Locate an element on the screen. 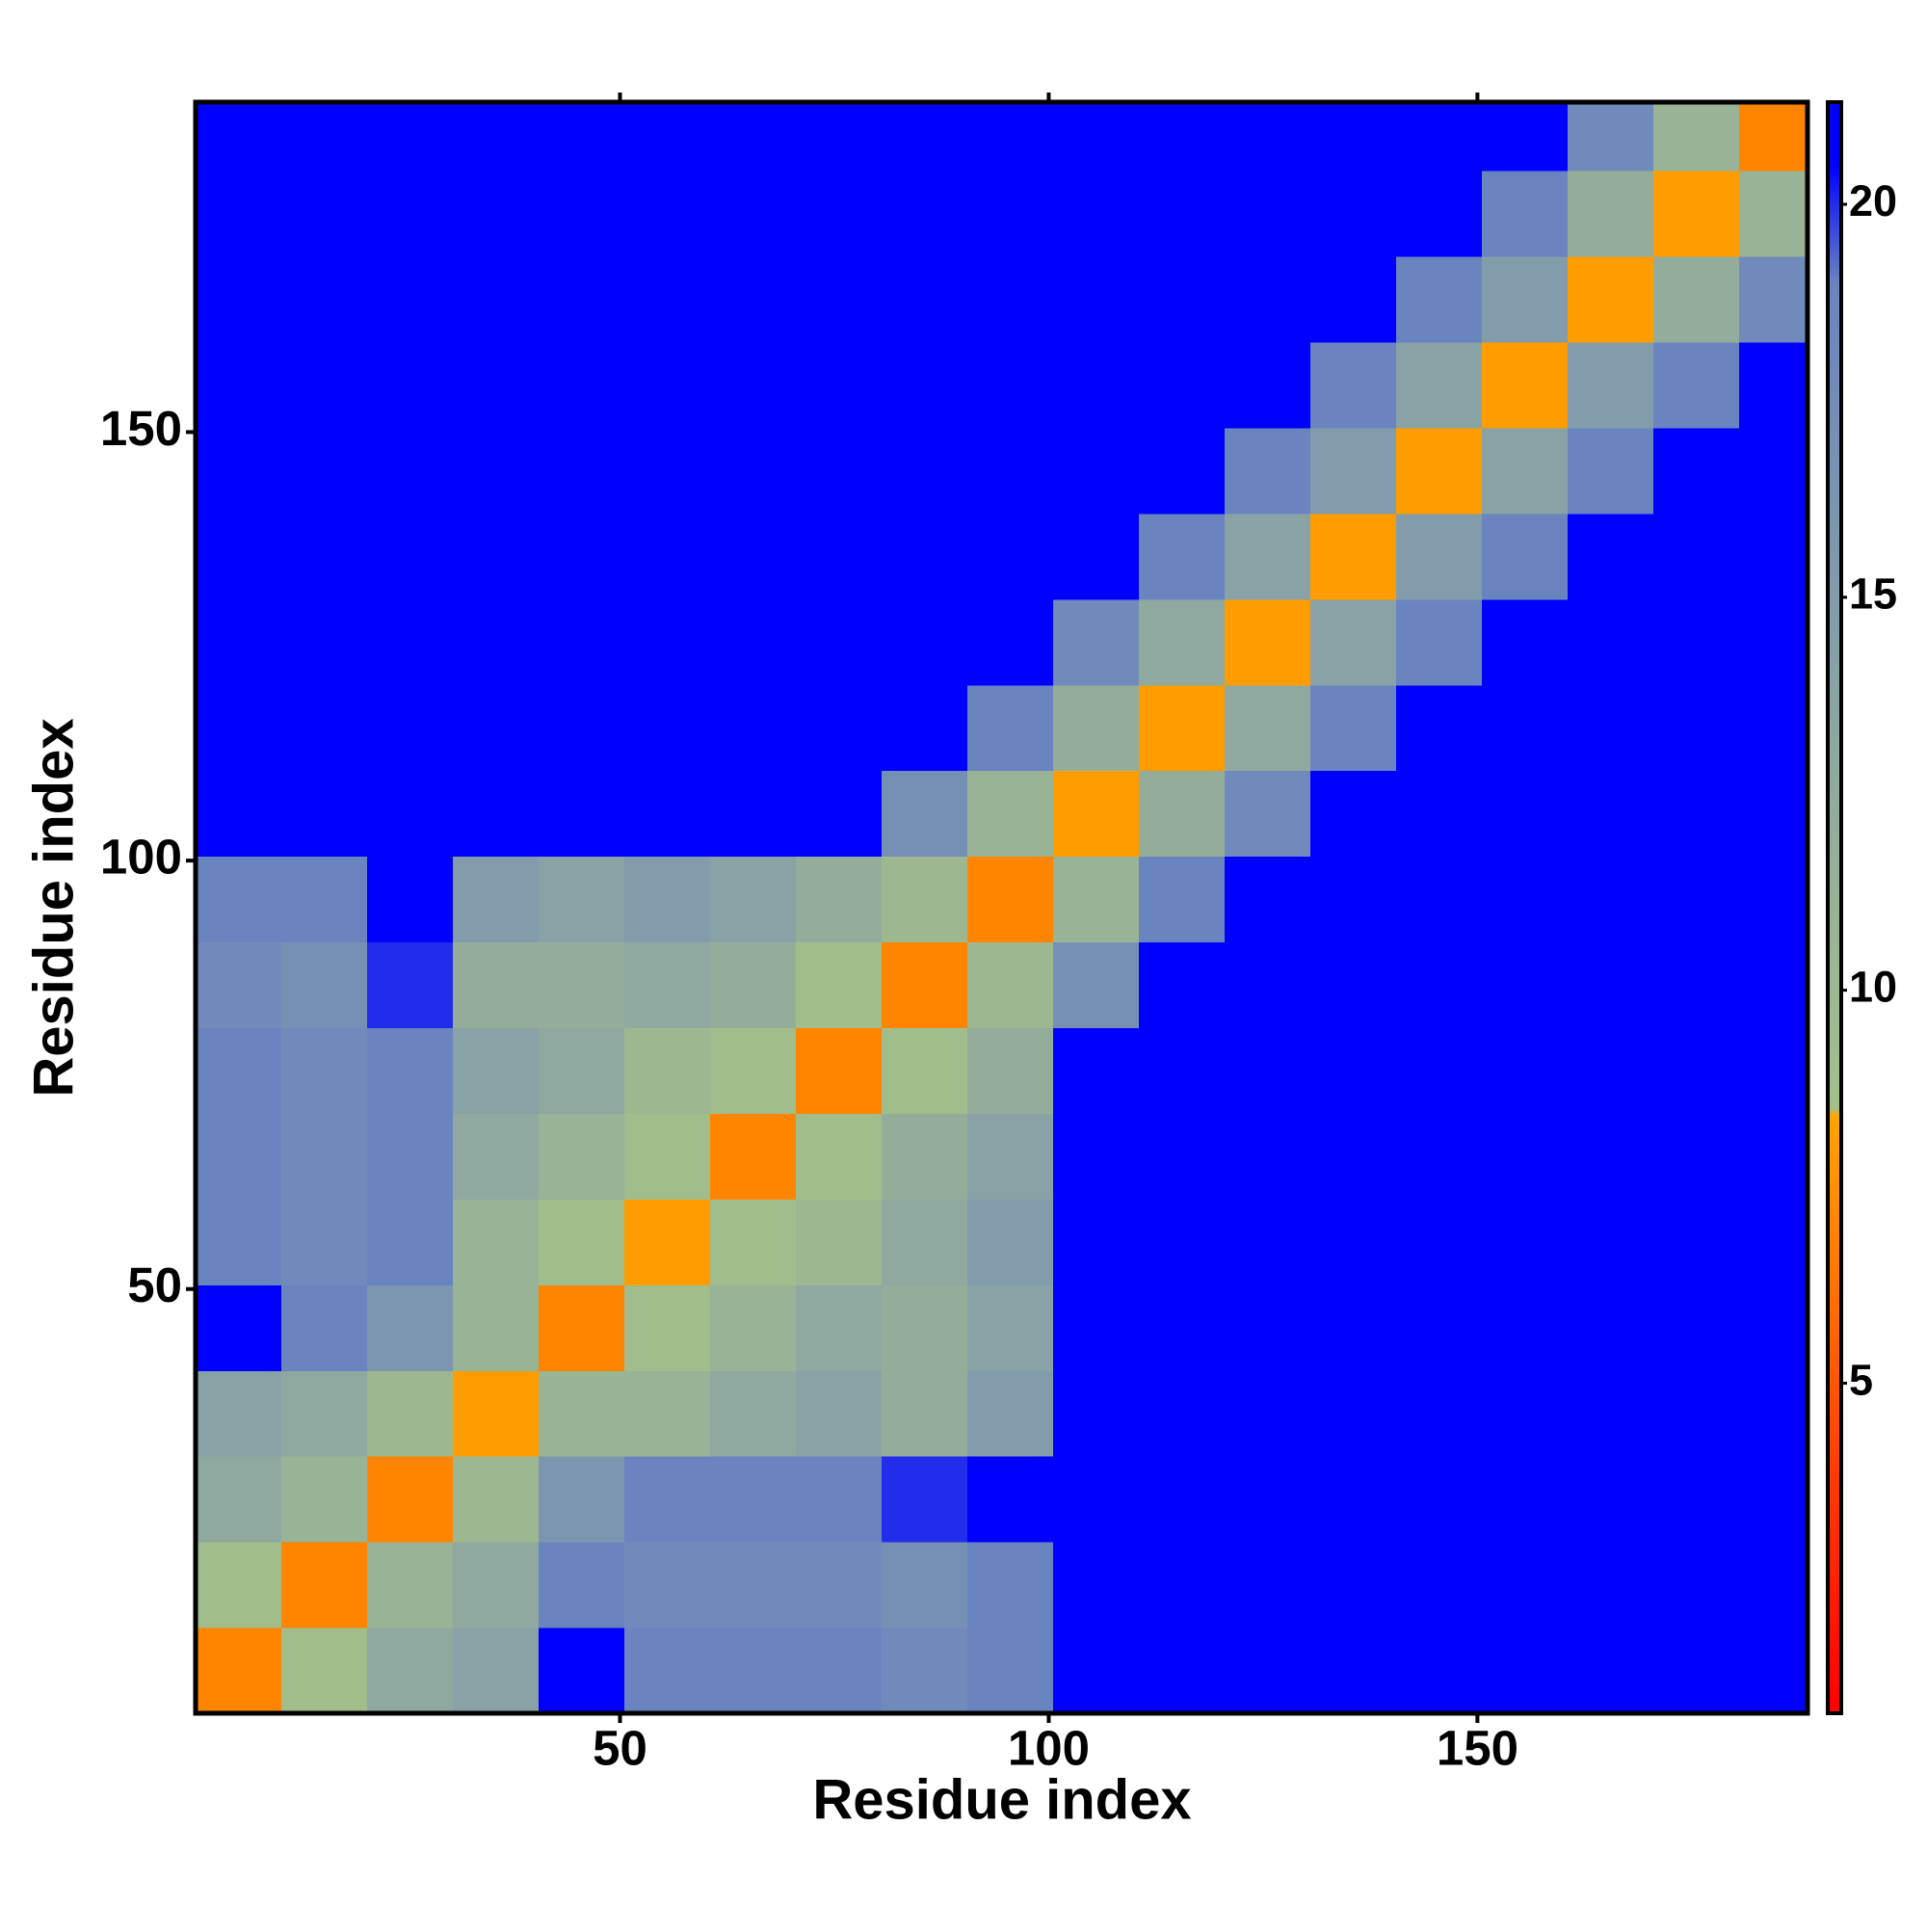 This screenshot has height=1932, width=1927. x-tick-label: 50 is located at coordinates (620, 1747).